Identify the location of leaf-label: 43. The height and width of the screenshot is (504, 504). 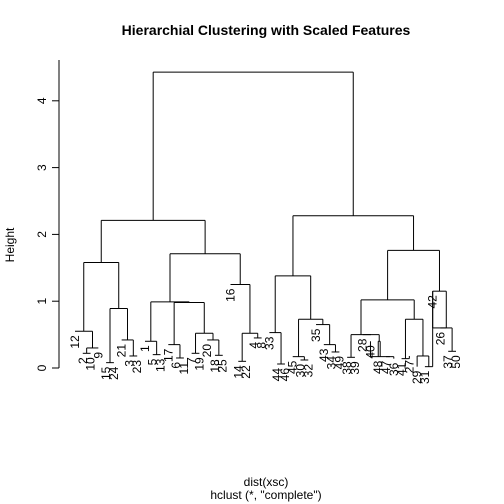
(324, 355).